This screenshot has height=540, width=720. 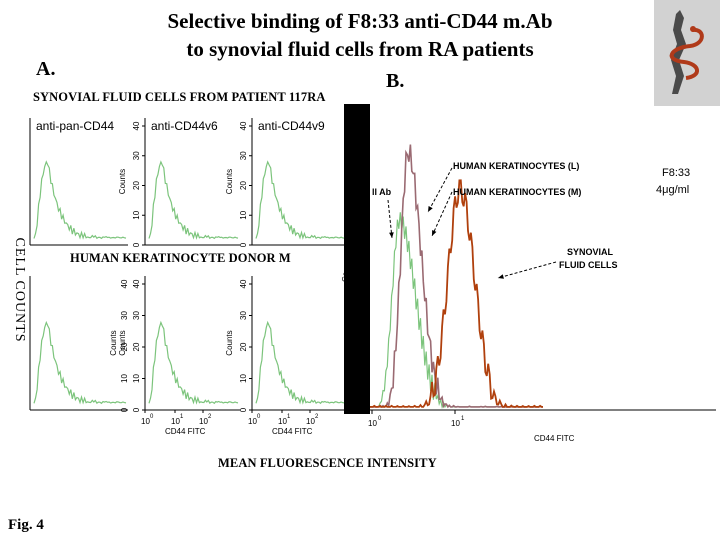 I want to click on panel-a-label: A., so click(x=46, y=69).